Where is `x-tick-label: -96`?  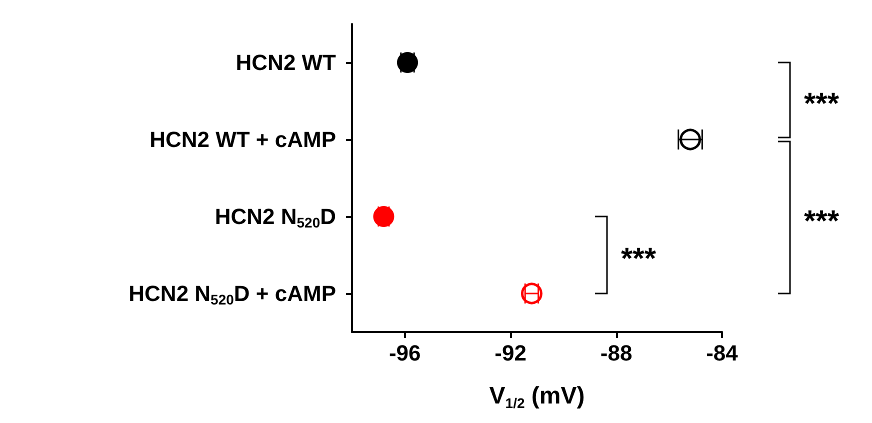 x-tick-label: -96 is located at coordinates (404, 353).